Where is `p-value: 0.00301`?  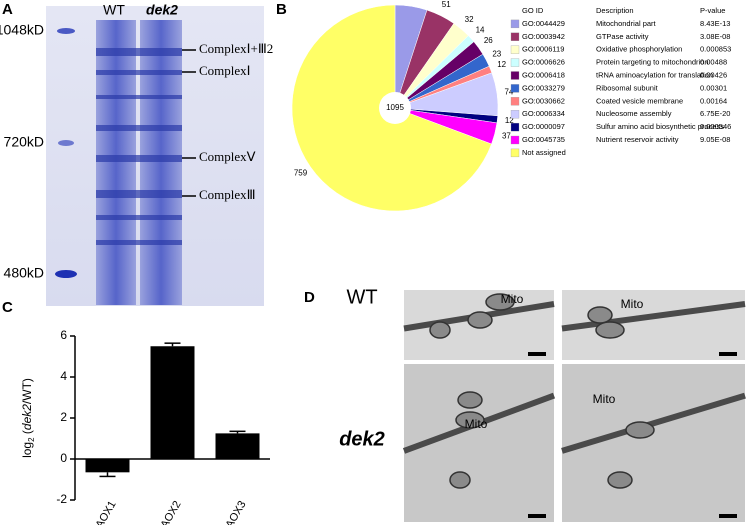
p-value: 0.00301 is located at coordinates (713, 87).